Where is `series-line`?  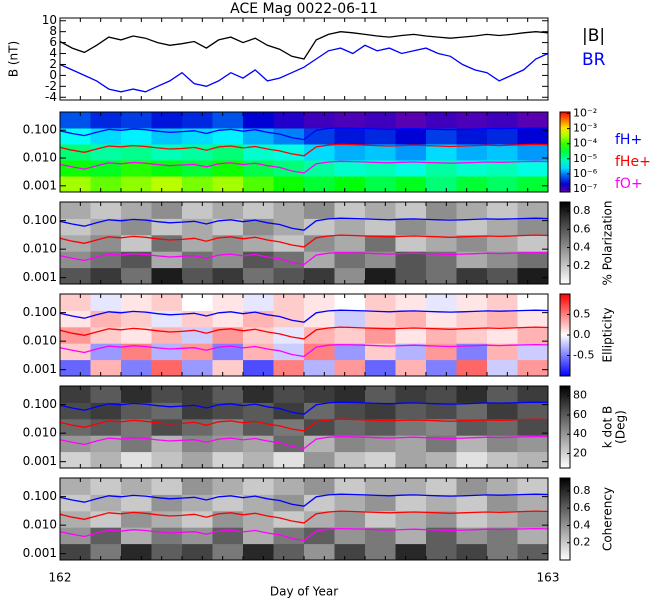 series-line is located at coordinates (304, 442).